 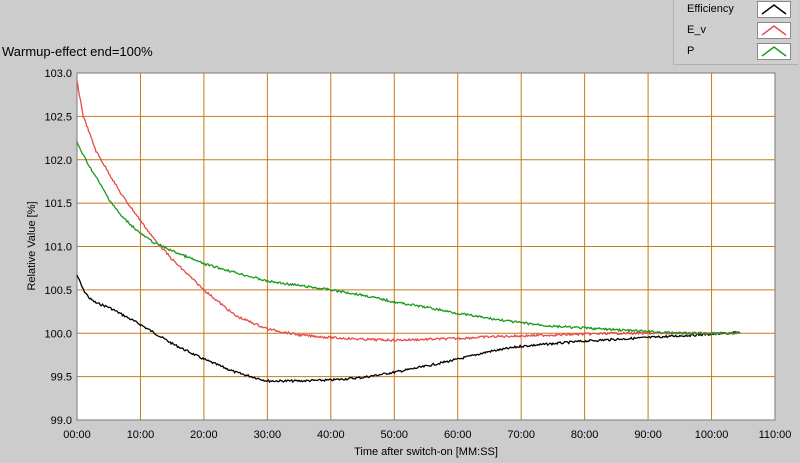 I want to click on y-tick-label: 101.0, so click(x=58, y=248).